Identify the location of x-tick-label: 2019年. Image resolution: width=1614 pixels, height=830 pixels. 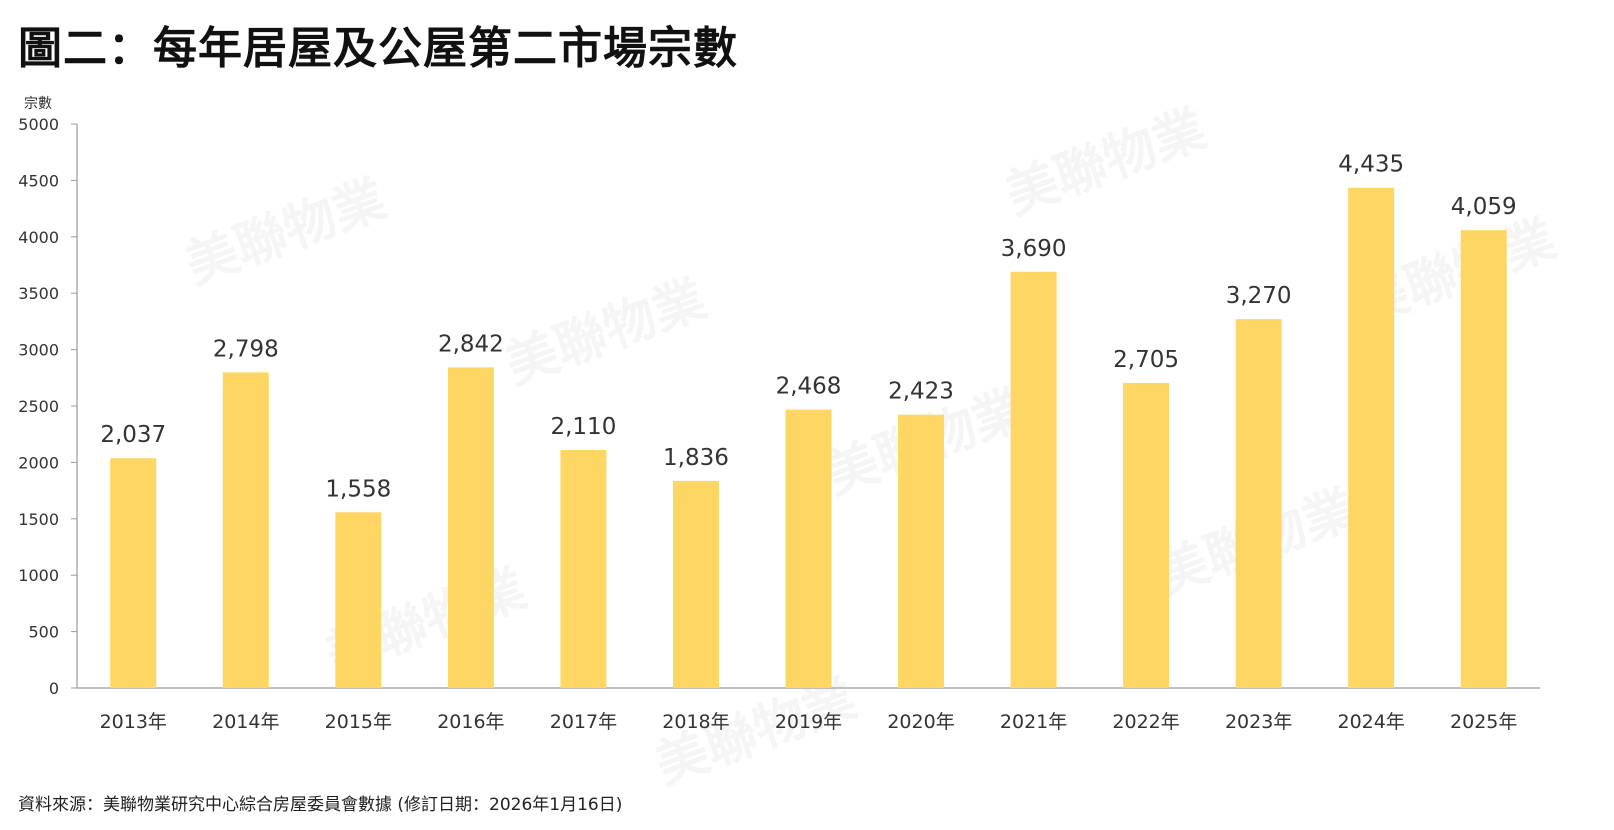
(808, 722).